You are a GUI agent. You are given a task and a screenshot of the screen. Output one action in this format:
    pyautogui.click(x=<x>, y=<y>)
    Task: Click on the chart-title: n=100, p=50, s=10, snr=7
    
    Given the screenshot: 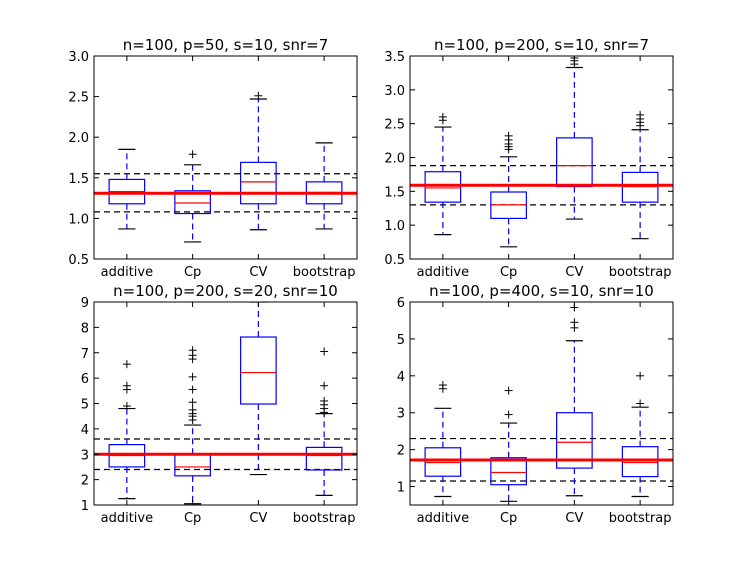 What is the action you would take?
    pyautogui.click(x=226, y=45)
    